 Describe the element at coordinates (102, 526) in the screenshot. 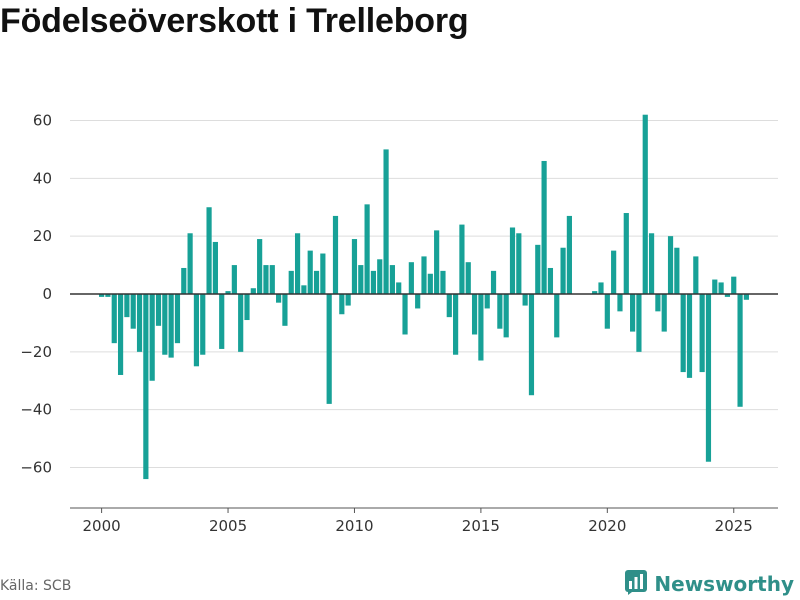

I see `x-tick-label: 2000` at that location.